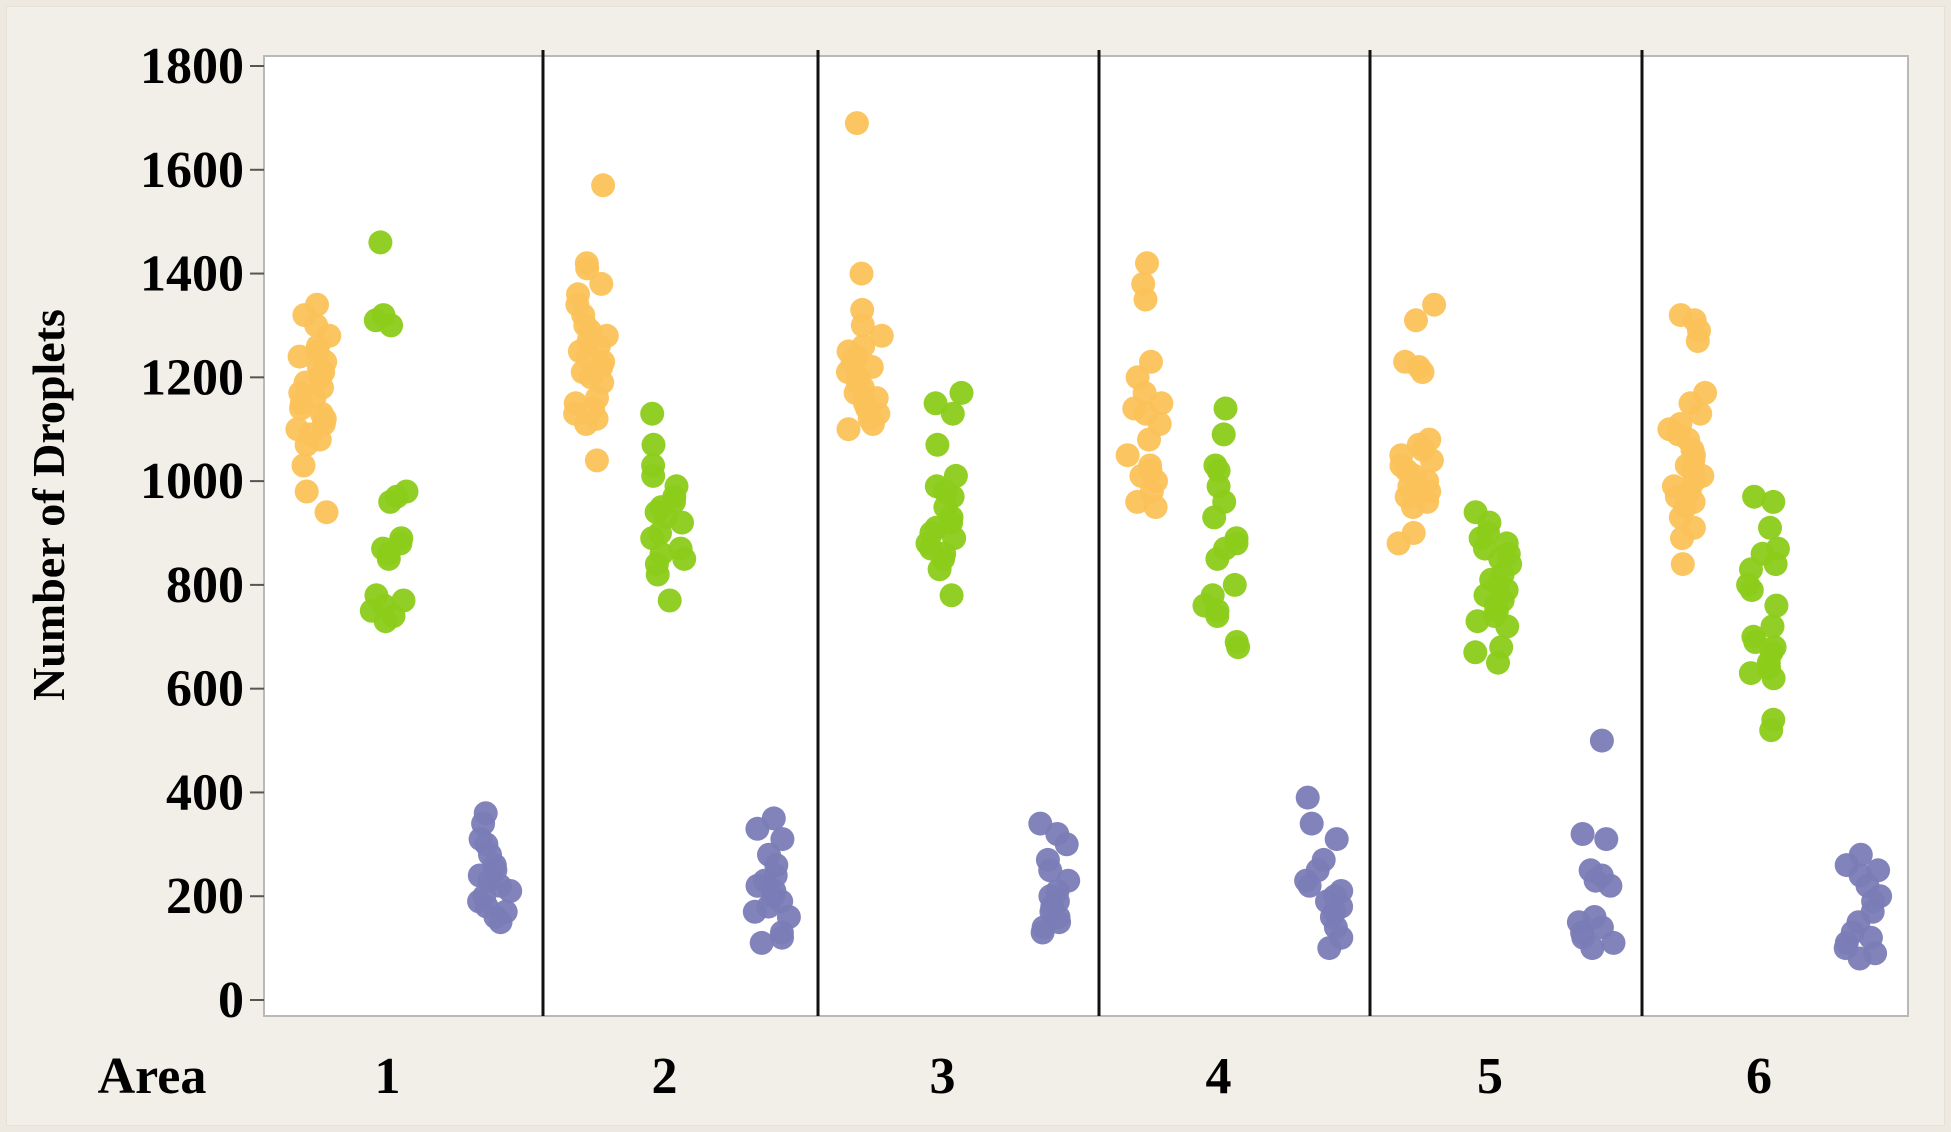 The height and width of the screenshot is (1132, 1951). What do you see at coordinates (192, 274) in the screenshot?
I see `y-tick-label: 1400` at bounding box center [192, 274].